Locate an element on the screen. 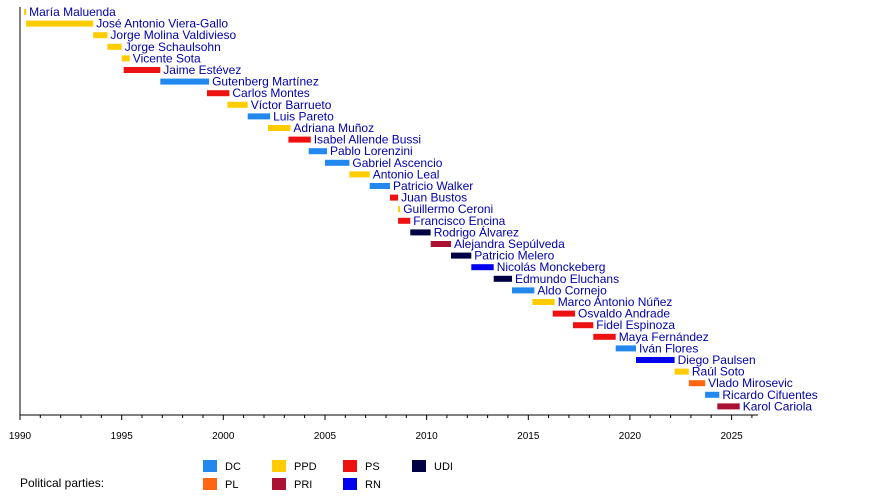 Image resolution: width=875 pixels, height=498 pixels. term-bar-jorge-schaulsohn is located at coordinates (114, 46).